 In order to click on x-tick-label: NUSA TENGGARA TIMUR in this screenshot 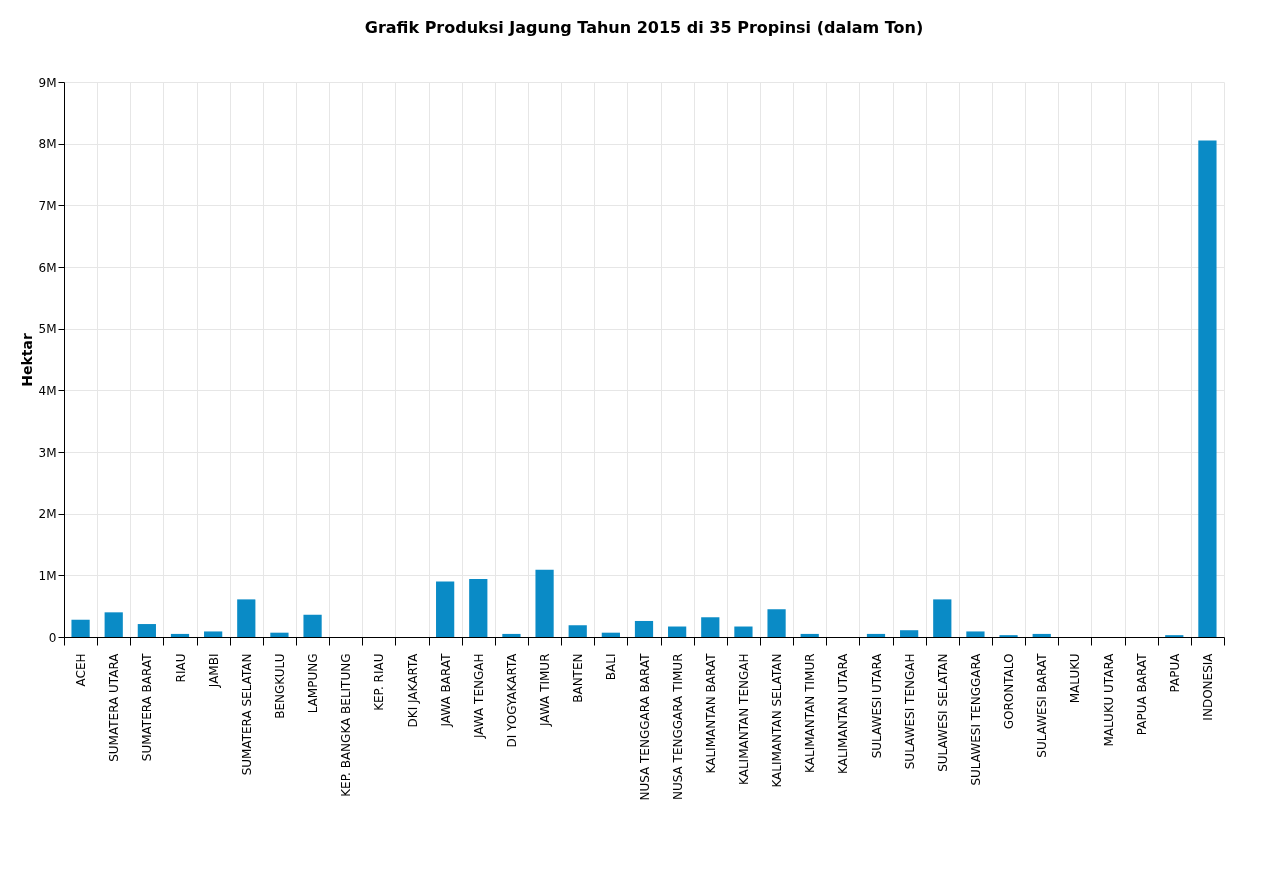, I will do `click(677, 727)`.